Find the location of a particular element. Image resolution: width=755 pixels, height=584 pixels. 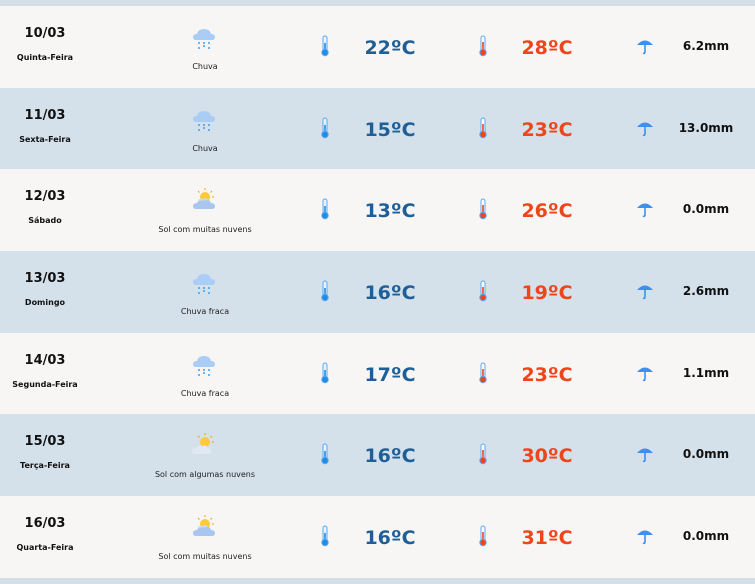

weekday: Segunda-Feira is located at coordinates (45, 384).